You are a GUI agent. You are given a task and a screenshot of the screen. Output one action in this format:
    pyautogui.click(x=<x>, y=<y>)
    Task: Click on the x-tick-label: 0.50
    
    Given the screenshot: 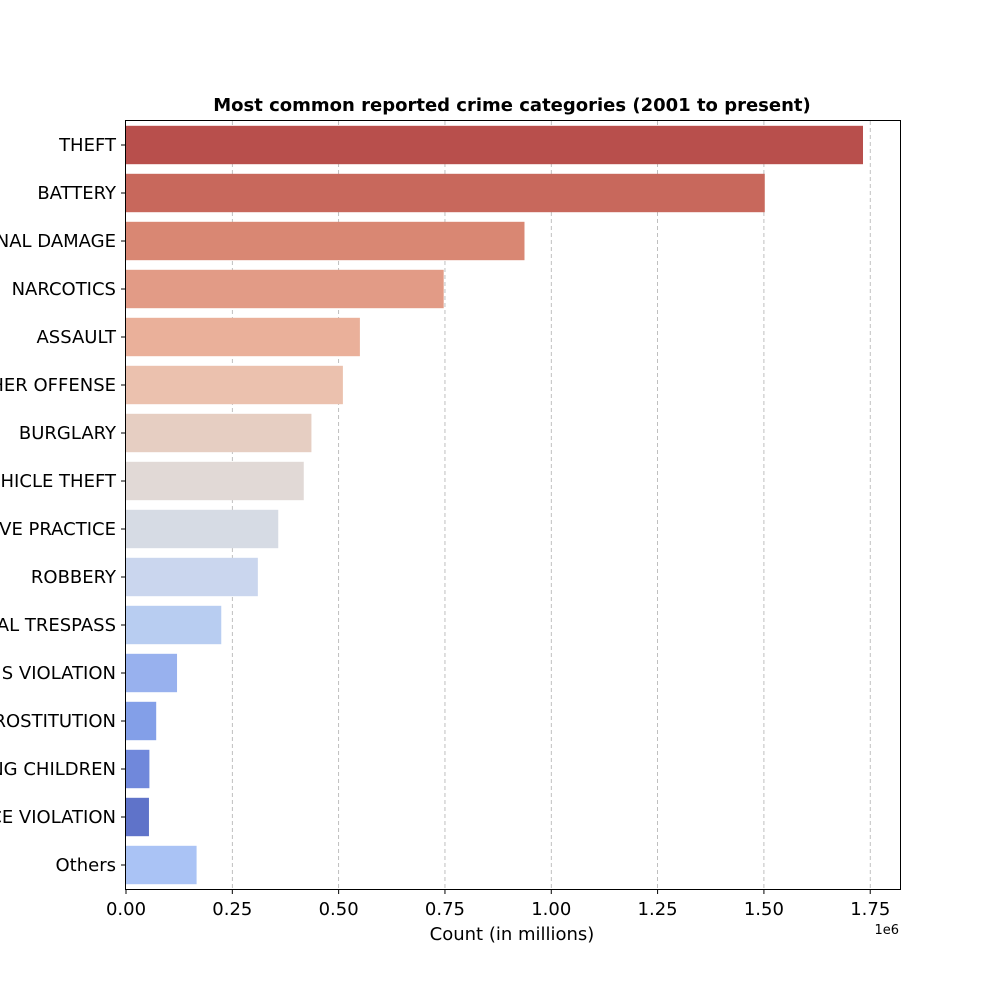 What is the action you would take?
    pyautogui.click(x=339, y=909)
    